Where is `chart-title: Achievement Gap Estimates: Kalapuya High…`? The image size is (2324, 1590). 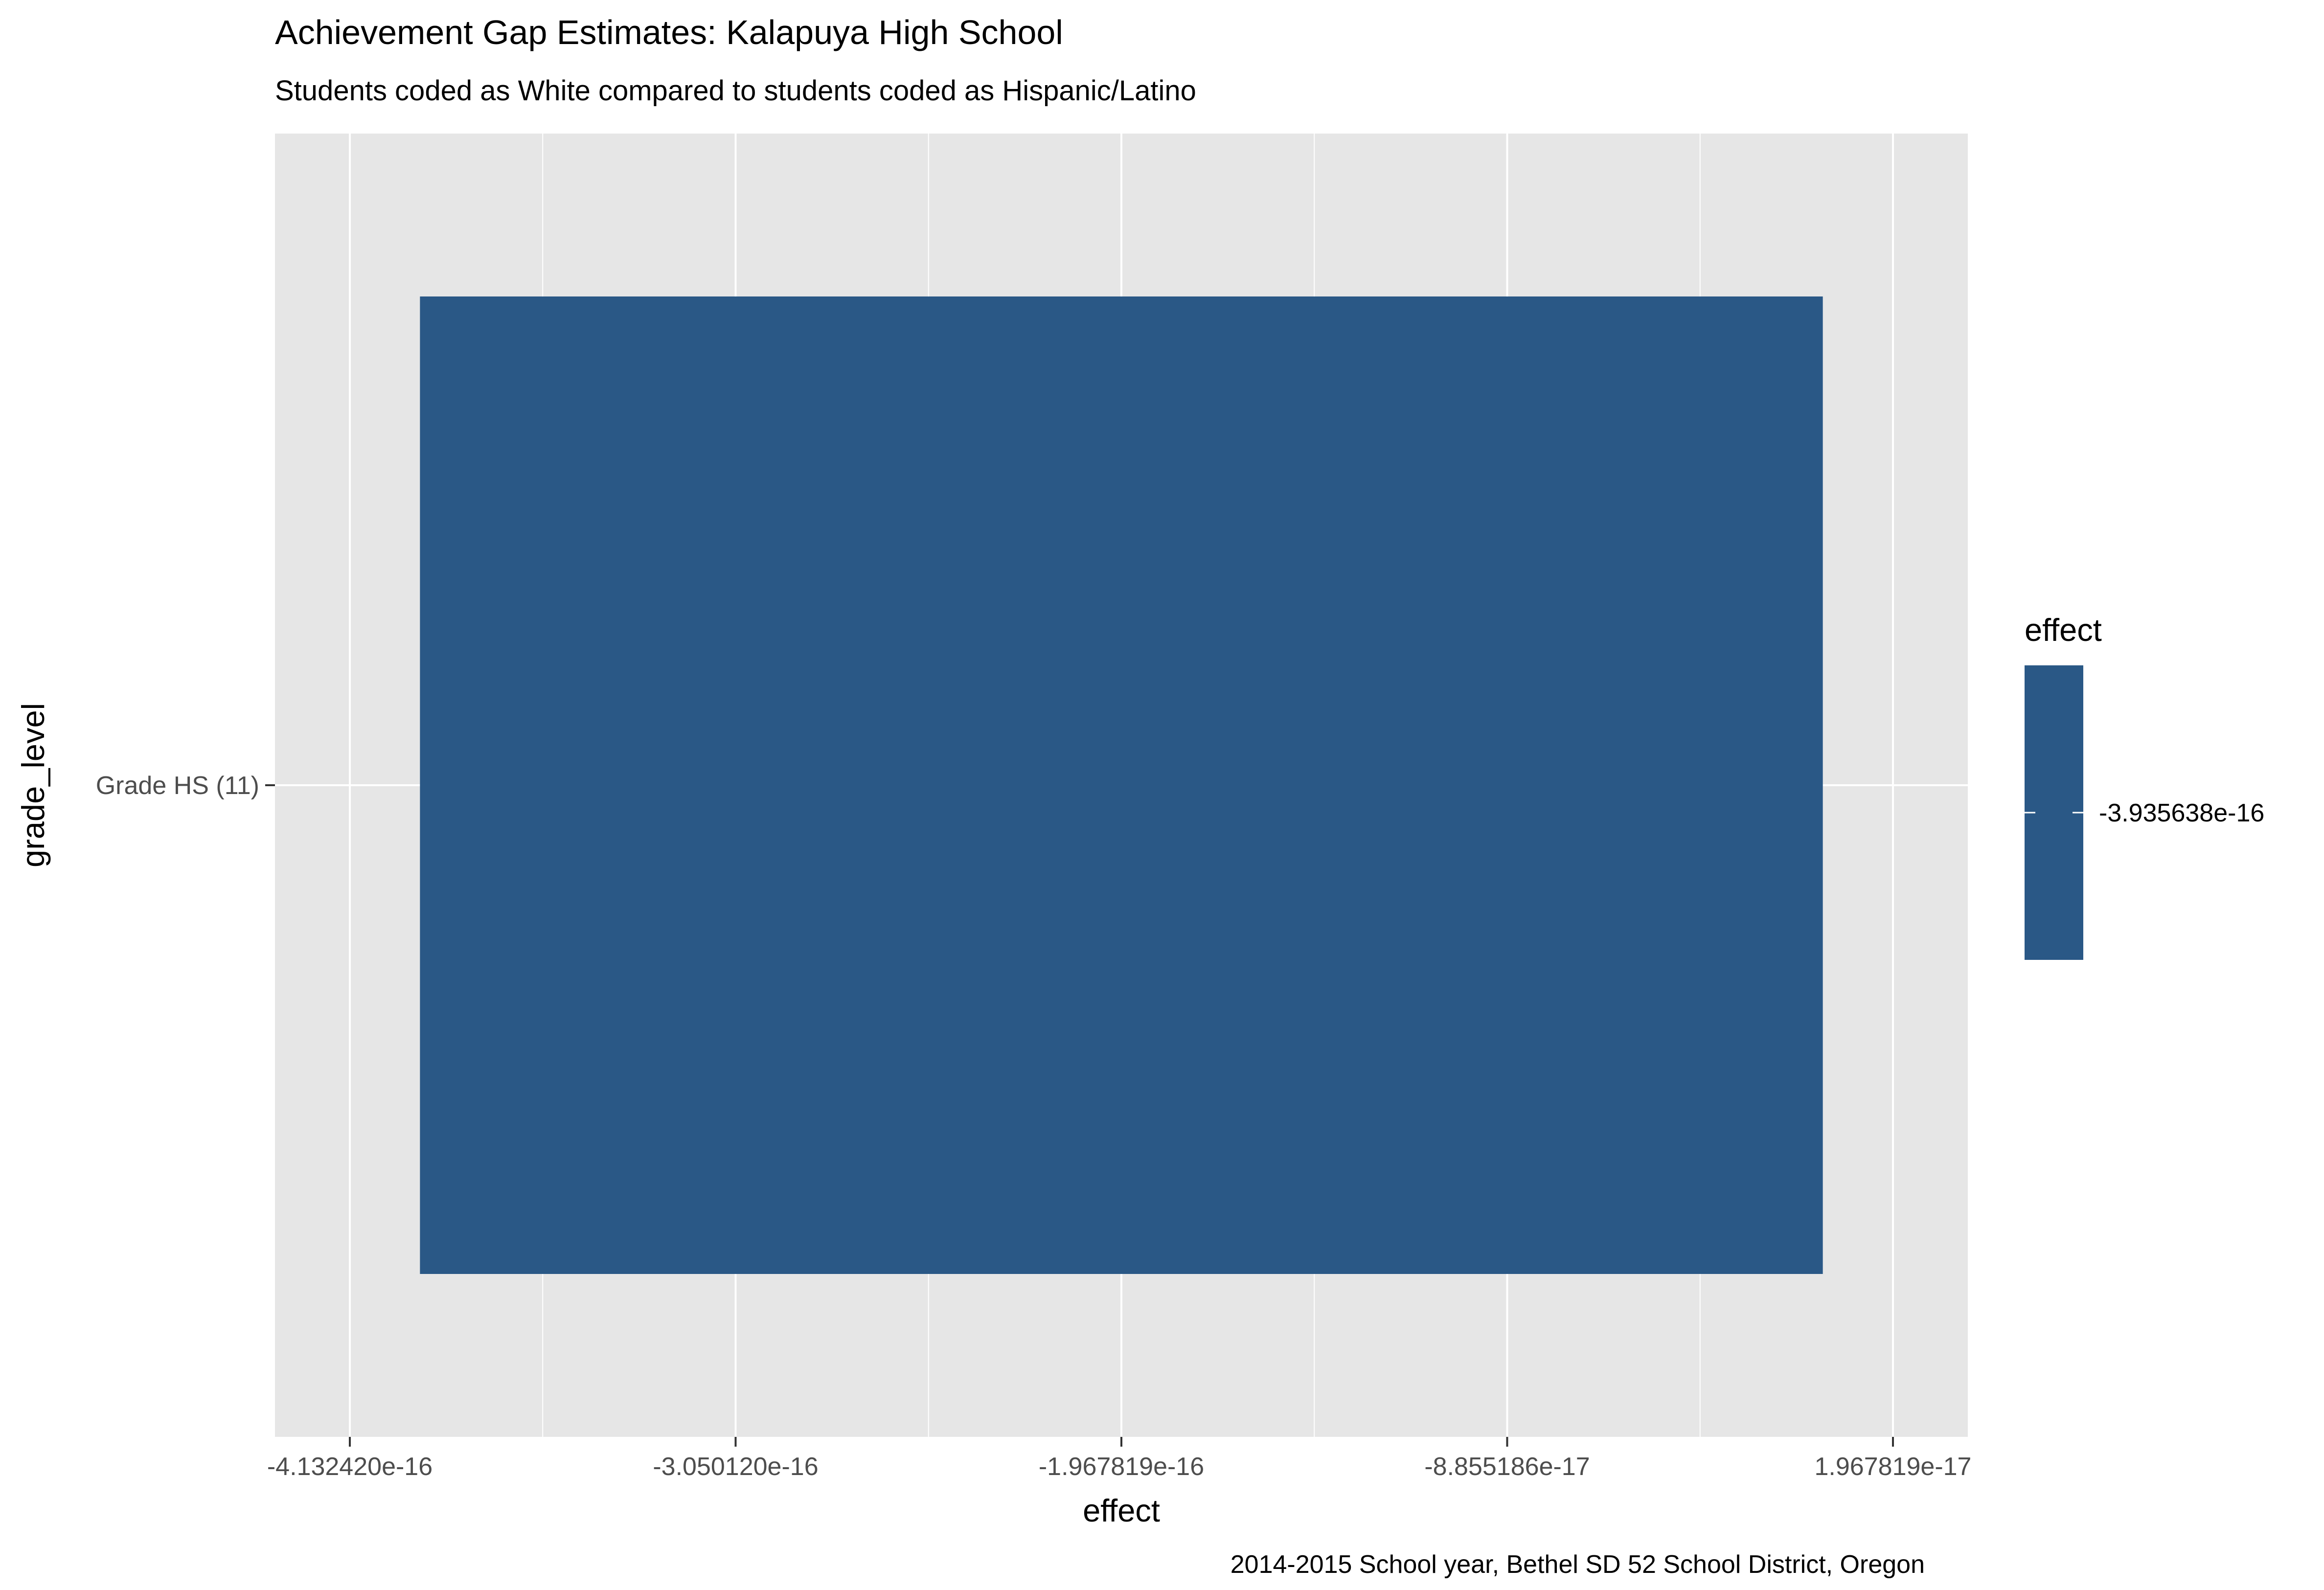
chart-title: Achievement Gap Estimates: Kalapuya High… is located at coordinates (669, 32).